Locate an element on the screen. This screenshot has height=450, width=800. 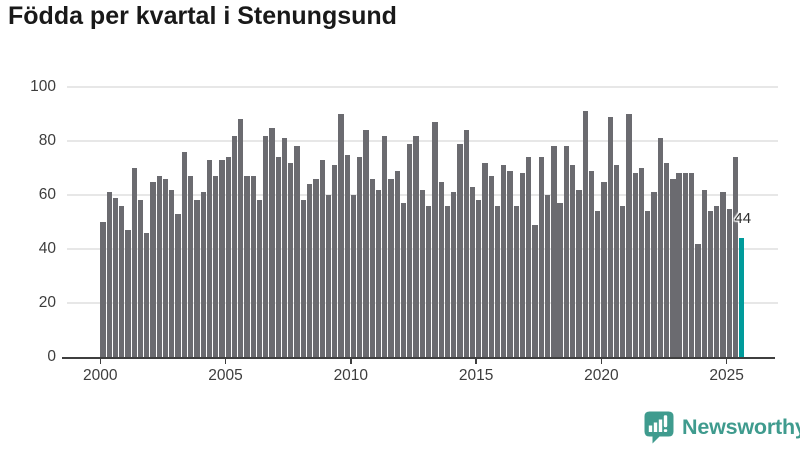
bar-2025-q1 is located at coordinates (729, 282).